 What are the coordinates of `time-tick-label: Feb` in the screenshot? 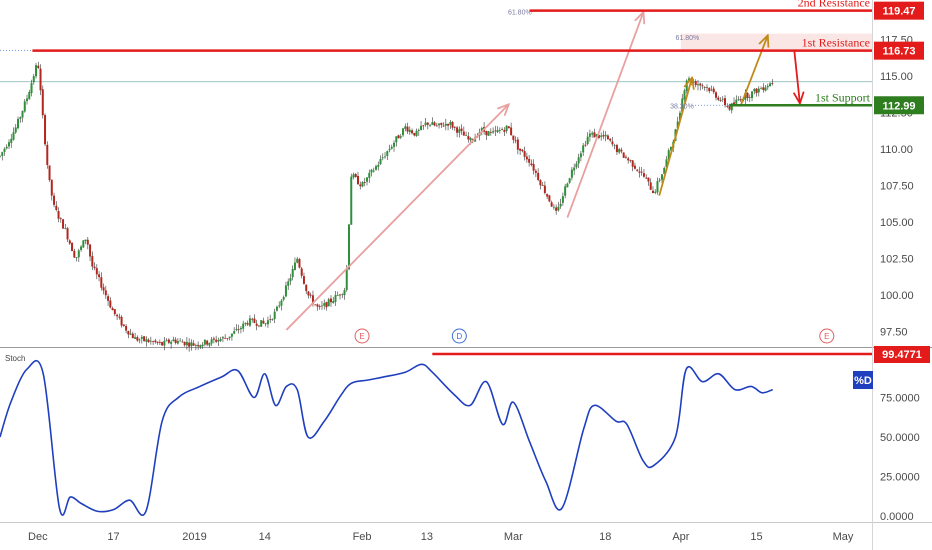 It's located at (362, 537).